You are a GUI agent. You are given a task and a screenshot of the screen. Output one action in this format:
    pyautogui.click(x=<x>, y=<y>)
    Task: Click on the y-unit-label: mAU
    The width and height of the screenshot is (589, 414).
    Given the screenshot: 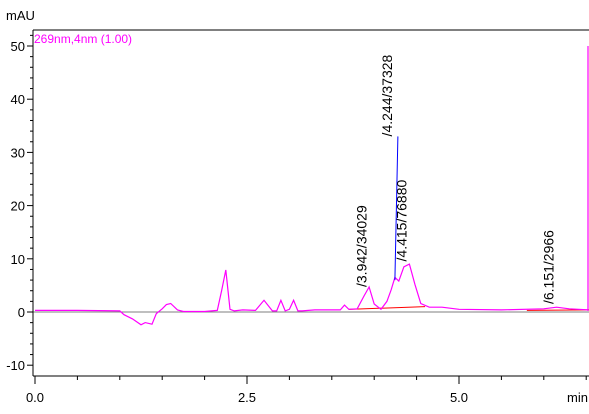 What is the action you would take?
    pyautogui.click(x=20, y=15)
    